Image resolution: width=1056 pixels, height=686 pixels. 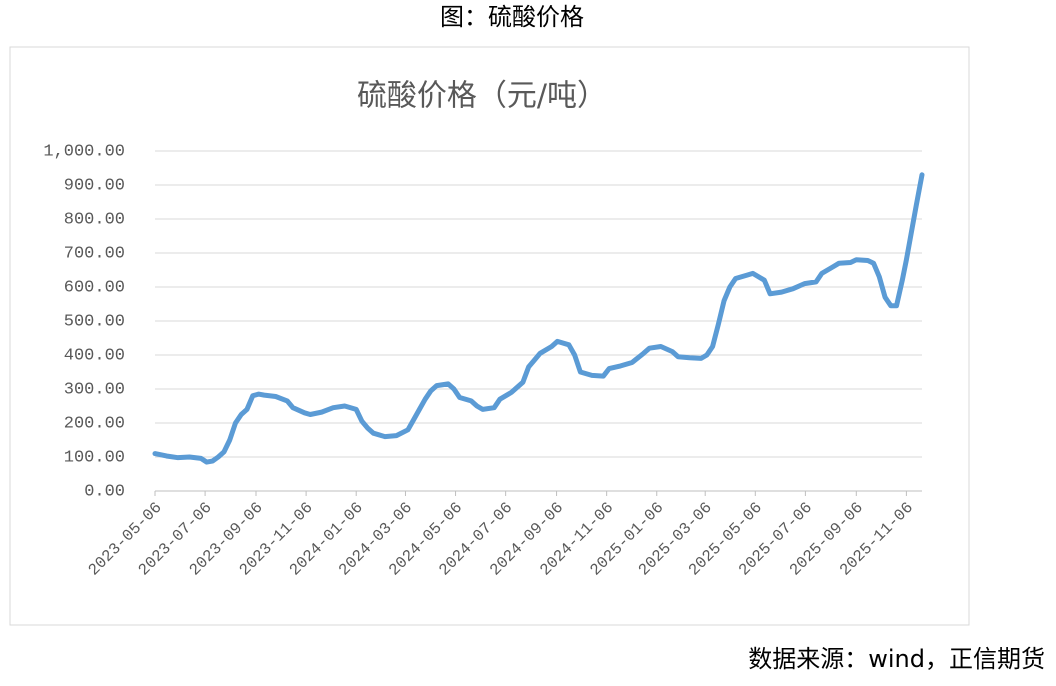 I want to click on source-note: 数据来源：wind，正信期货, so click(x=896, y=659).